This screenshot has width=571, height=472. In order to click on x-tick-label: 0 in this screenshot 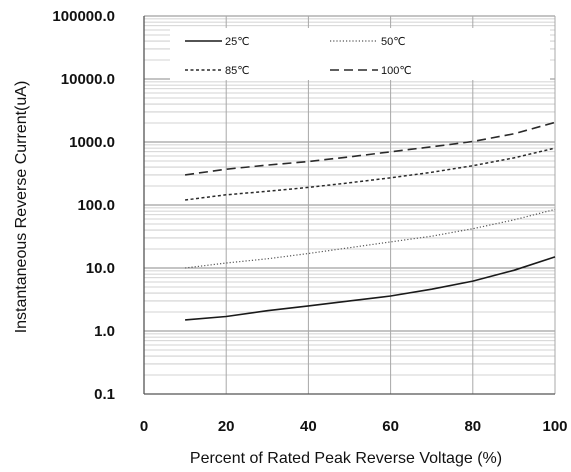, I will do `click(144, 426)`.